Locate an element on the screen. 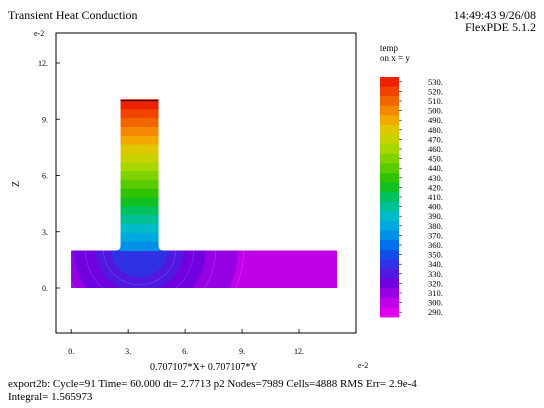 This screenshot has height=408, width=544. footer-integral: Integral= 1.565973 is located at coordinates (50, 397).